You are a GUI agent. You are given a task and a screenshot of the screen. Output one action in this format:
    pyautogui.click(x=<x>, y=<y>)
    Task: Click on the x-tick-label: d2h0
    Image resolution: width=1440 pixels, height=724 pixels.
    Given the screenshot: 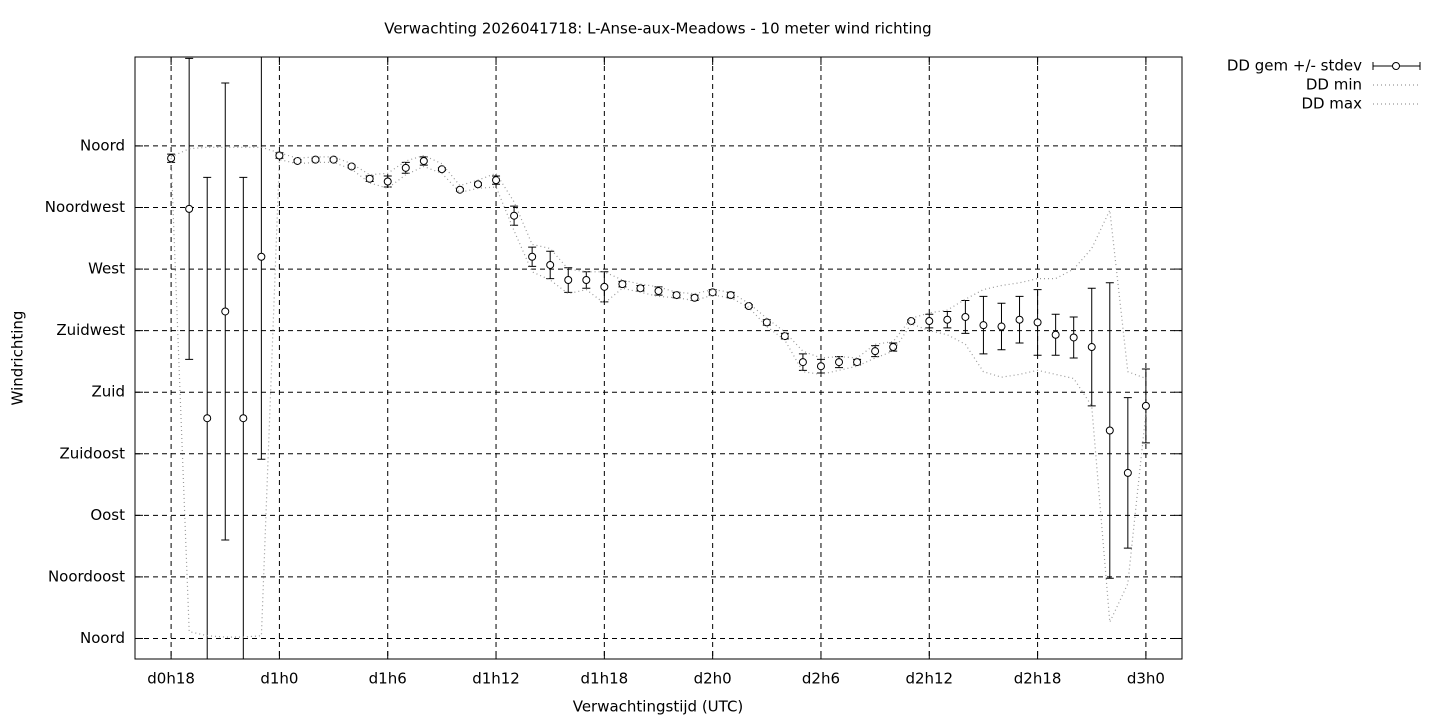 What is the action you would take?
    pyautogui.click(x=713, y=679)
    